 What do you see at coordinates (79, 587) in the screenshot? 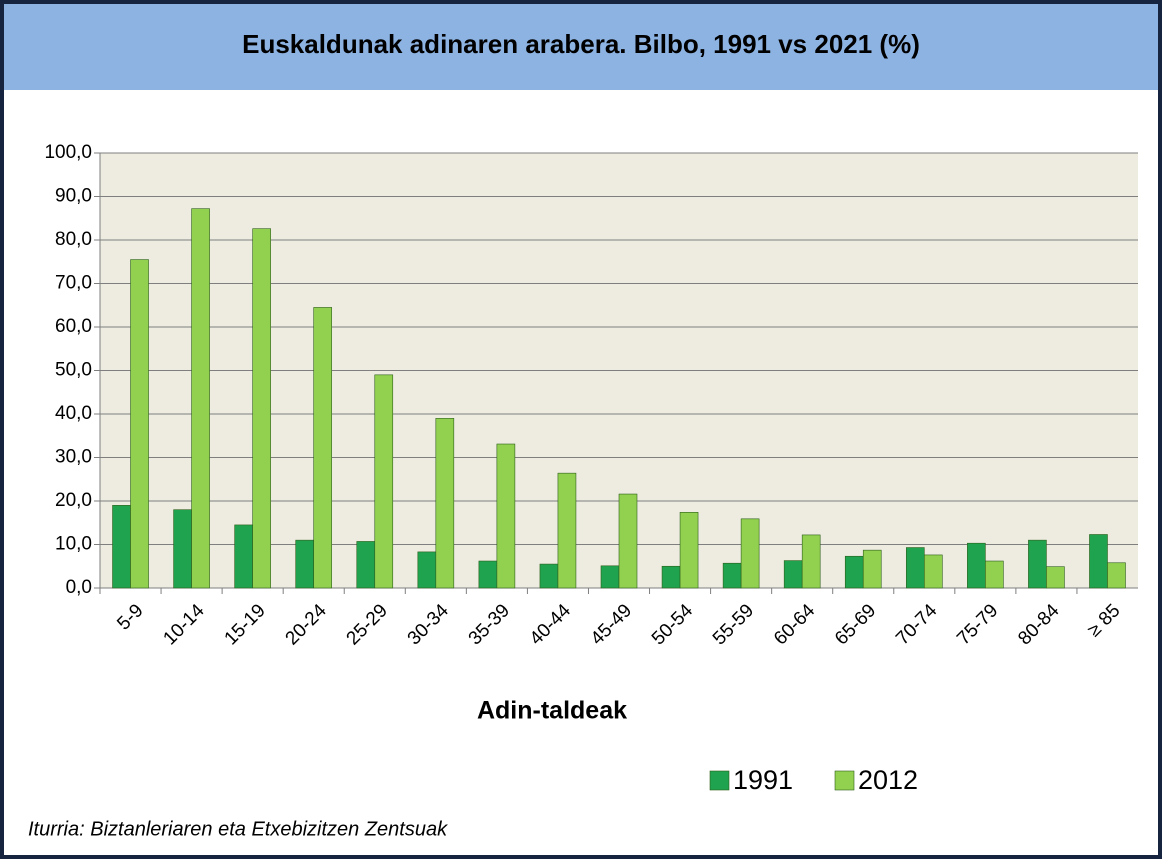
I see `y-tick-label: 0,0` at bounding box center [79, 587].